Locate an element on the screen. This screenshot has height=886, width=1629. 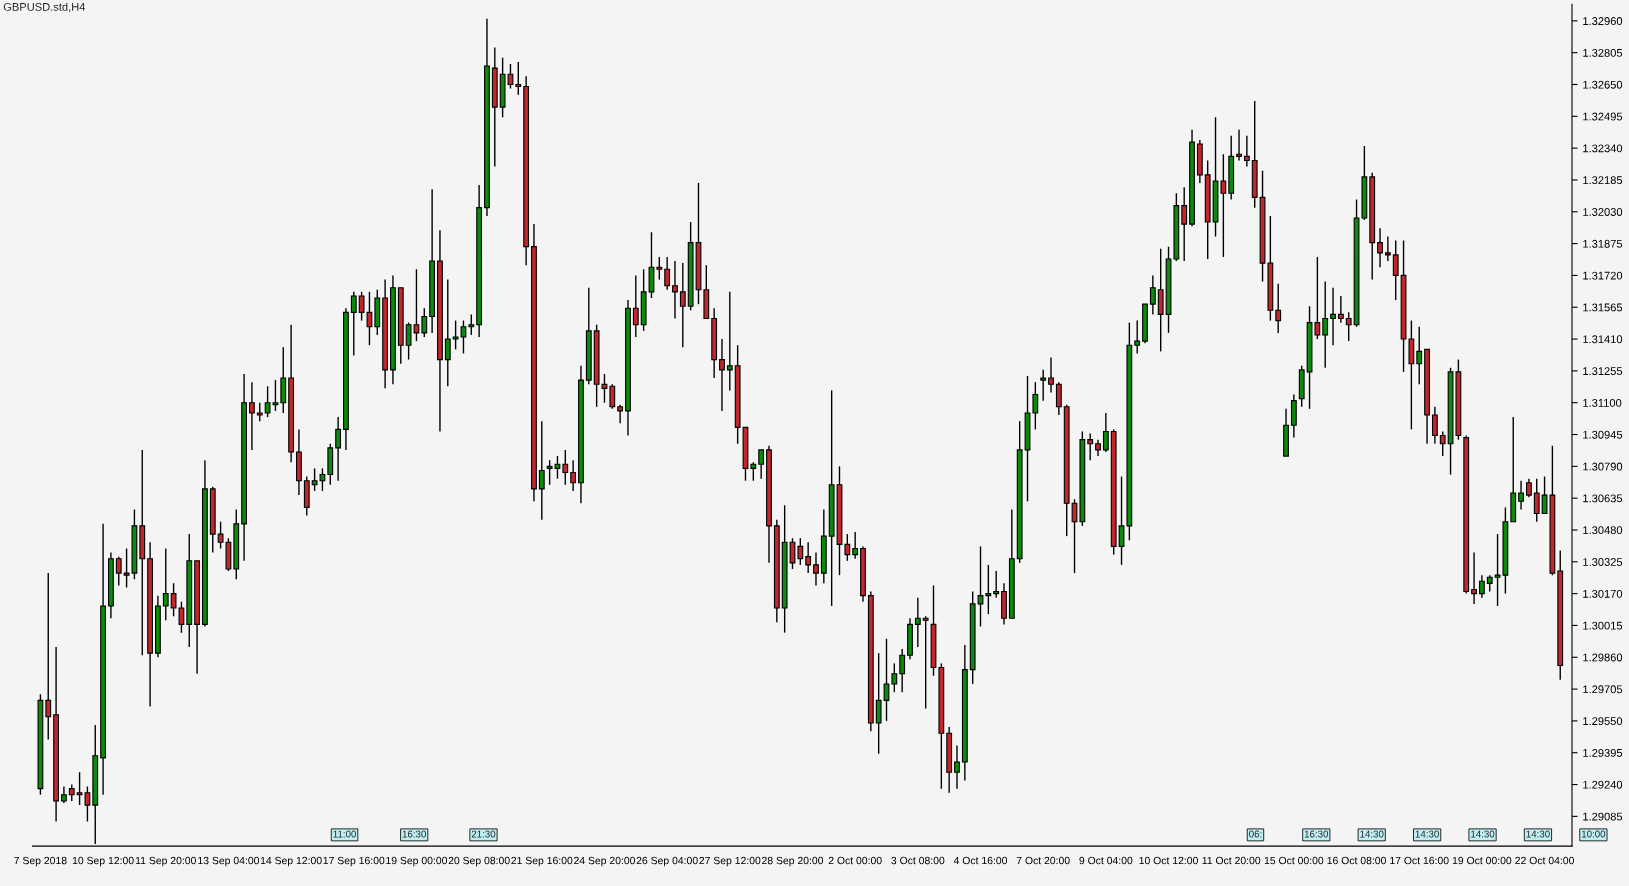
x-tick-label: 26 Sep 04:00 is located at coordinates (667, 861).